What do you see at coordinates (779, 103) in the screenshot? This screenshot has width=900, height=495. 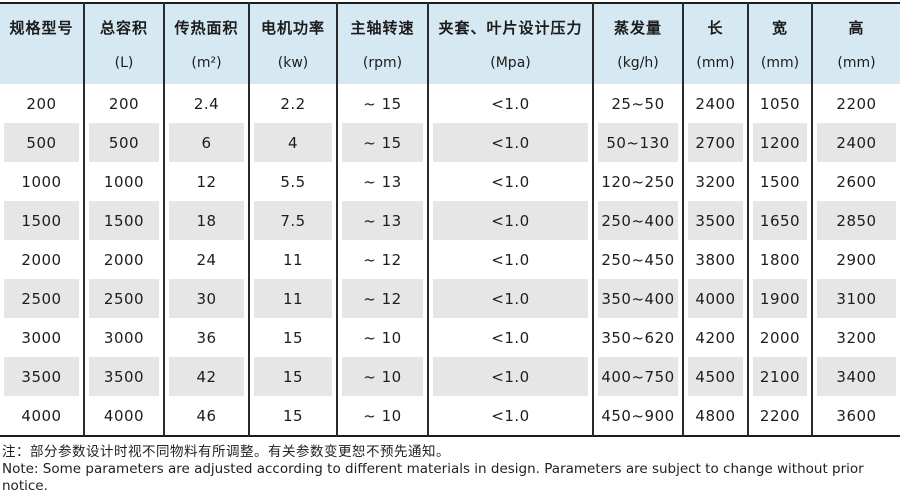 I see `table-cell: 1050` at bounding box center [779, 103].